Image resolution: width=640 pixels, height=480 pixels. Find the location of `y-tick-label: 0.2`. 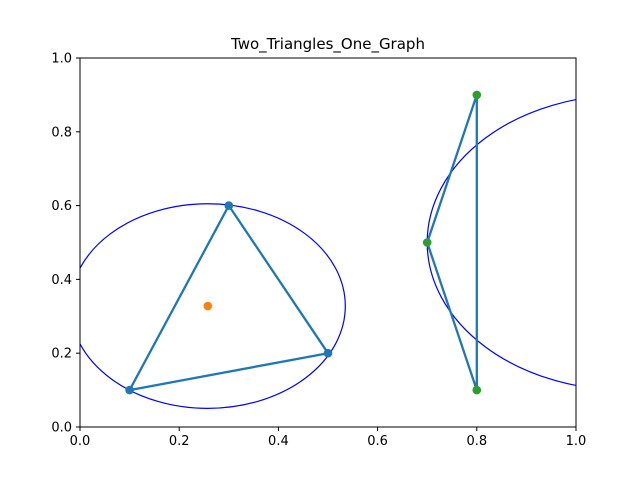

y-tick-label: 0.2 is located at coordinates (61, 354).